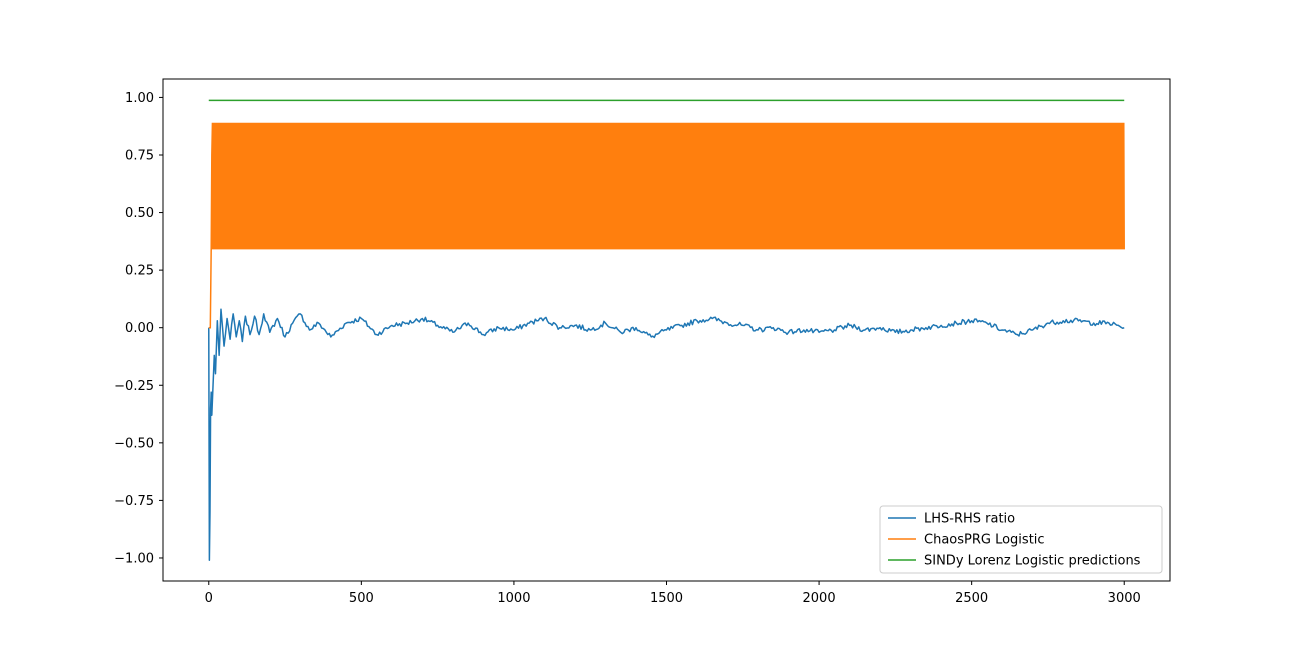  Describe the element at coordinates (1124, 598) in the screenshot. I see `x-tick-label: 3000` at that location.